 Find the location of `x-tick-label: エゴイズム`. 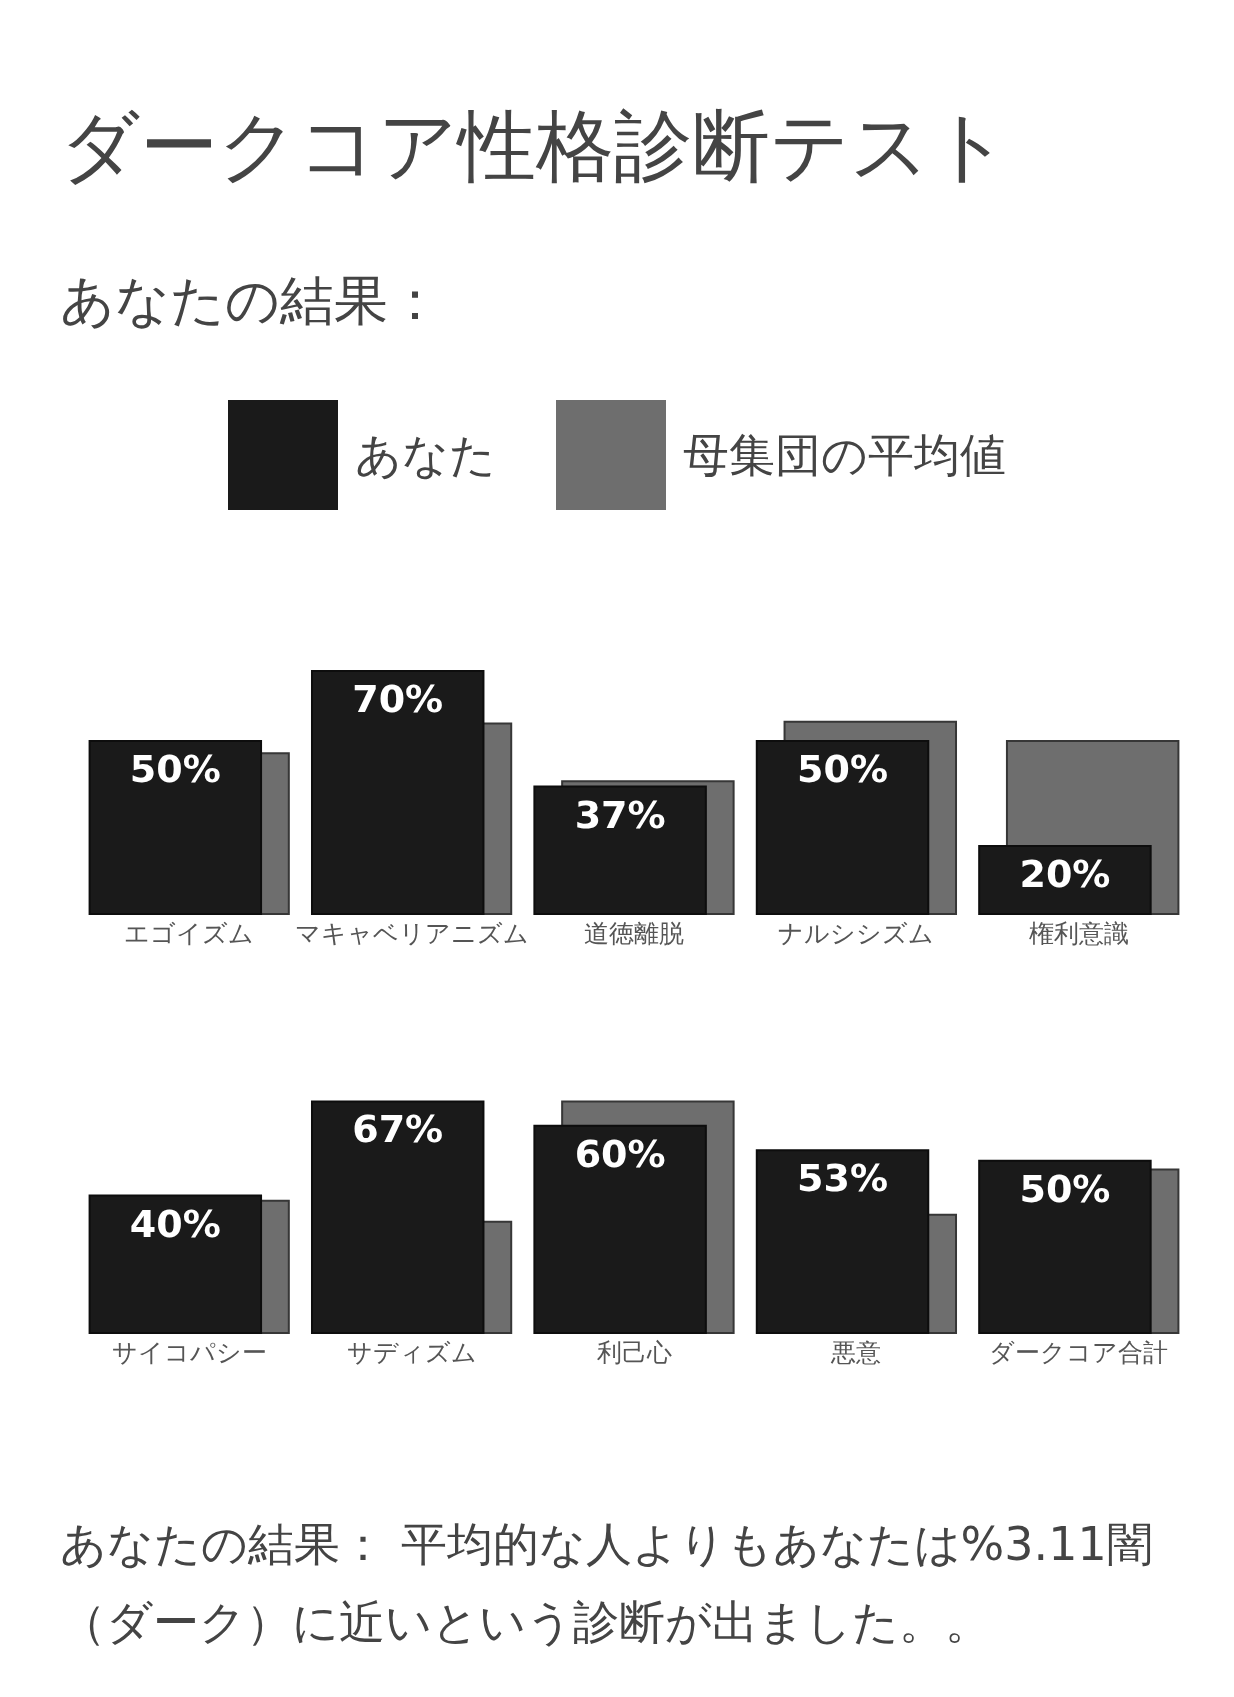

x-tick-label: エゴイズム is located at coordinates (189, 933).